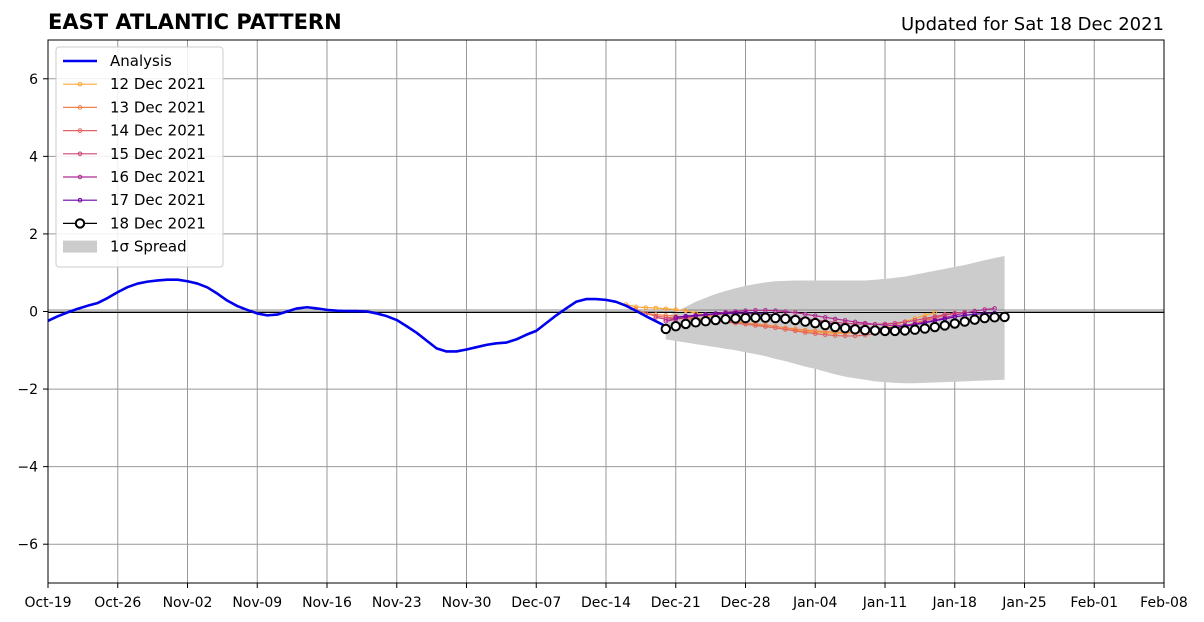 This screenshot has height=622, width=1204. I want to click on spread-layer, so click(835, 320).